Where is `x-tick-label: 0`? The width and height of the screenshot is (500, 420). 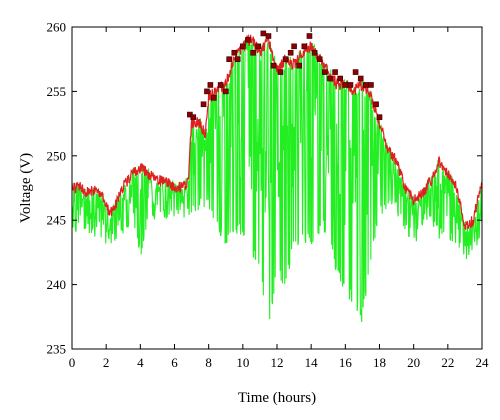
x-tick-label: 0 is located at coordinates (72, 362).